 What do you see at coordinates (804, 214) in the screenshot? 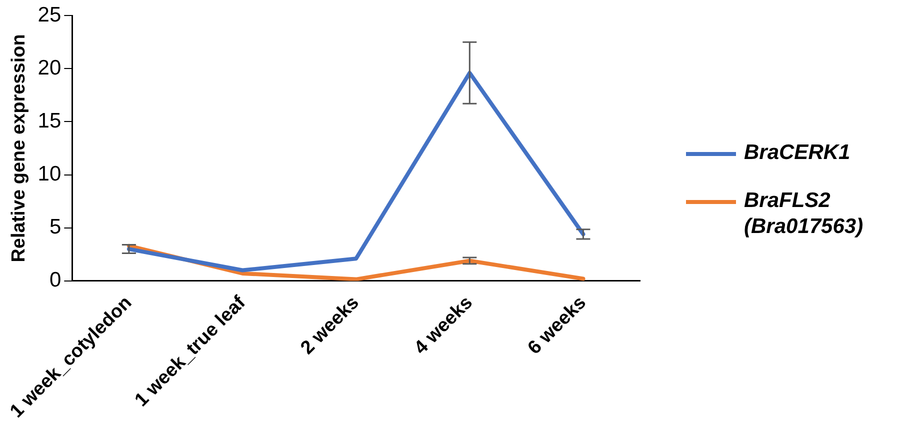
I see `legend-label: BraFLS2 (Bra017563)` at bounding box center [804, 214].